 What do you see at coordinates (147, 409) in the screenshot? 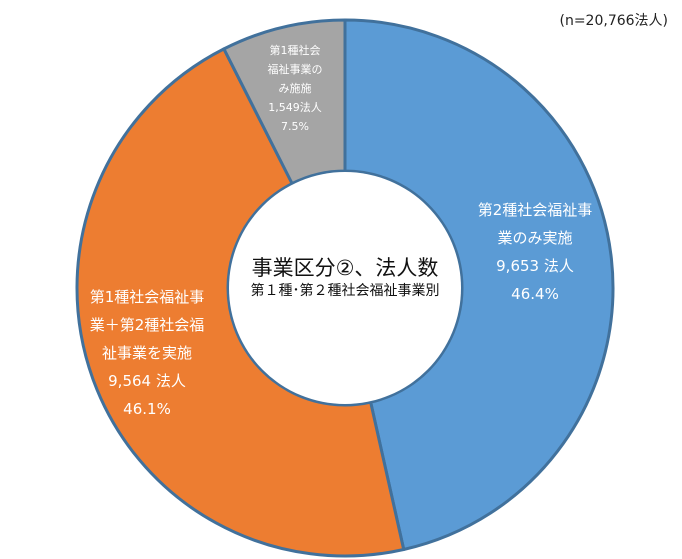
I see `slice-label-line: 46.1%` at bounding box center [147, 409].